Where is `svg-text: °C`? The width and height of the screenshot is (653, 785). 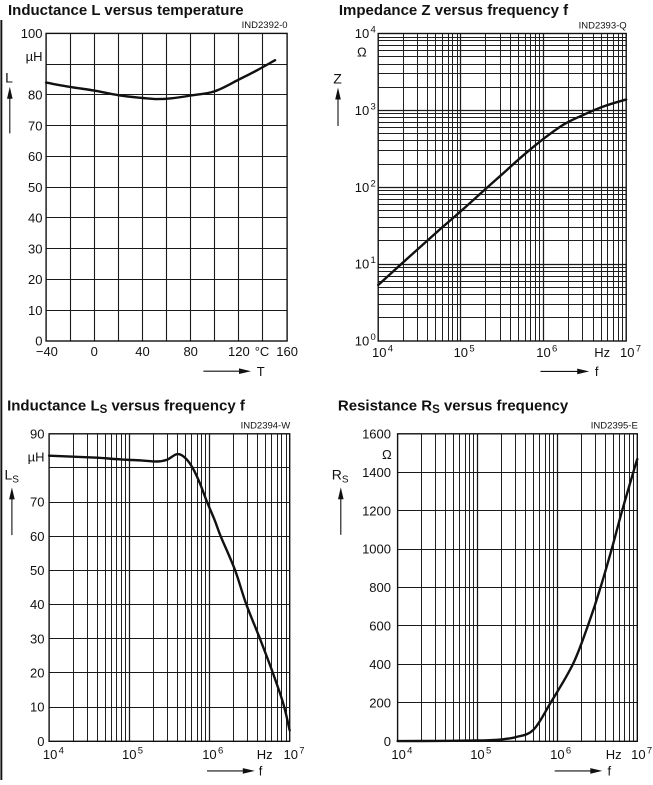 svg-text: °C is located at coordinates (262, 351).